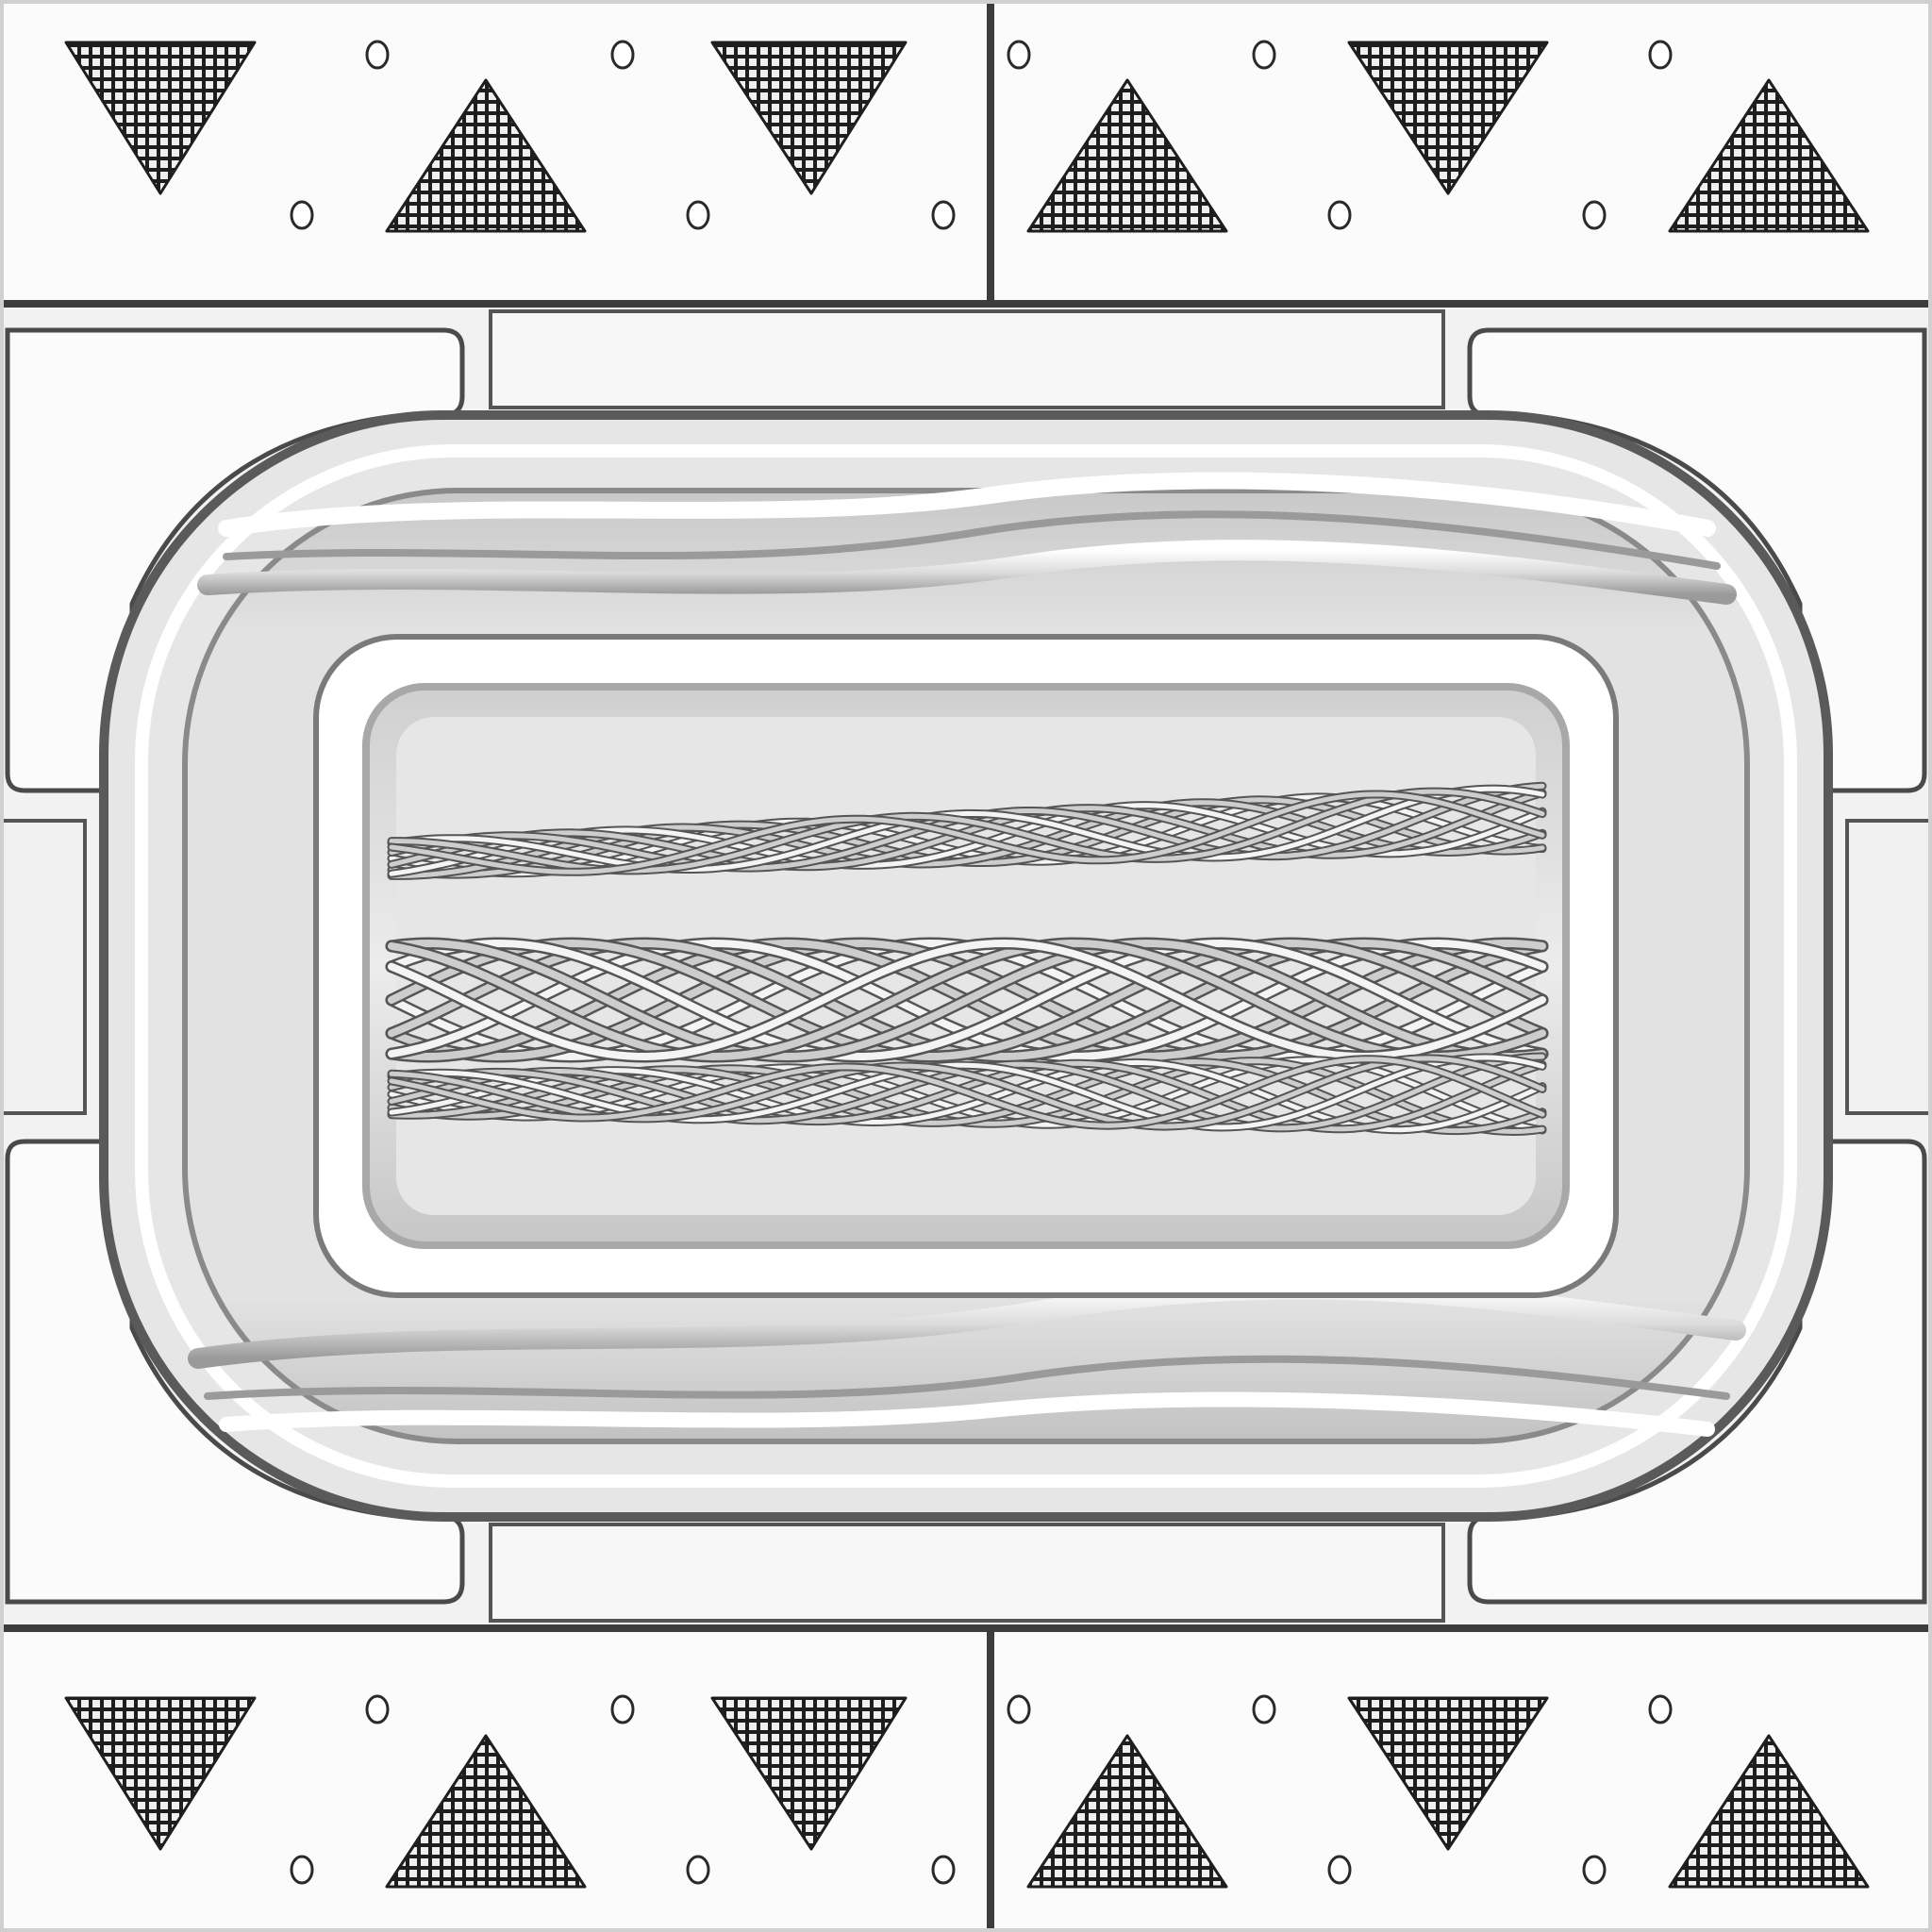 The width and height of the screenshot is (1932, 1932). What do you see at coordinates (967, 137) in the screenshot?
I see `mesh-triangles-top` at bounding box center [967, 137].